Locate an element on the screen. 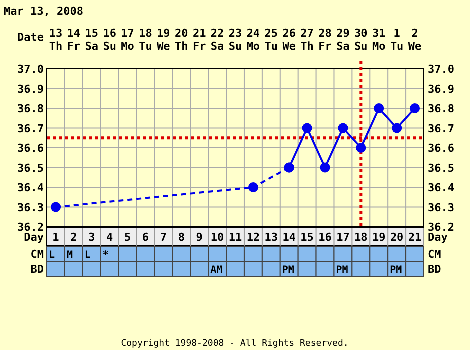 Image resolution: width=470 pixels, height=350 pixels. x2-tick-label: 28 Fr is located at coordinates (325, 40).